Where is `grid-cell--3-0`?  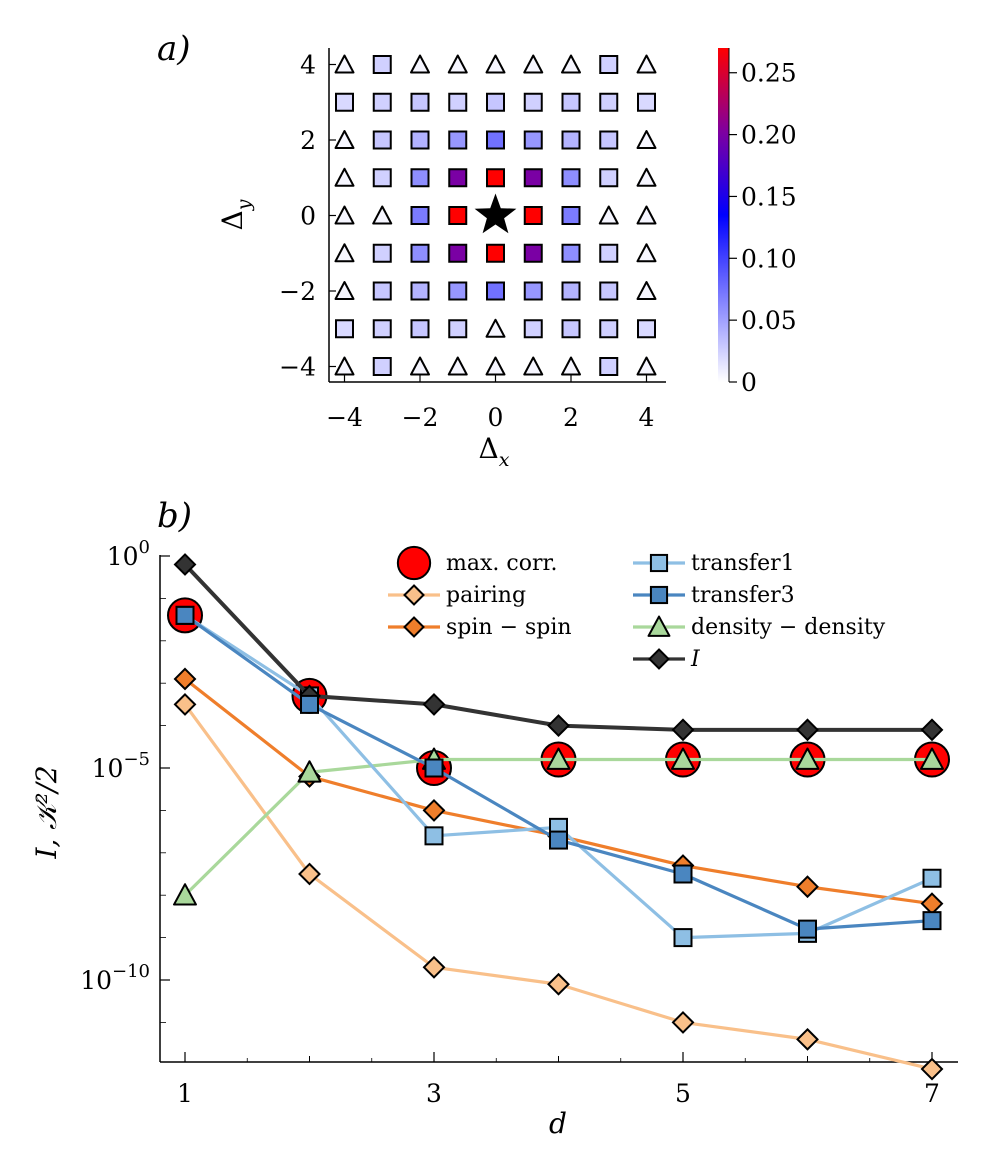 grid-cell--3-0 is located at coordinates (382, 215).